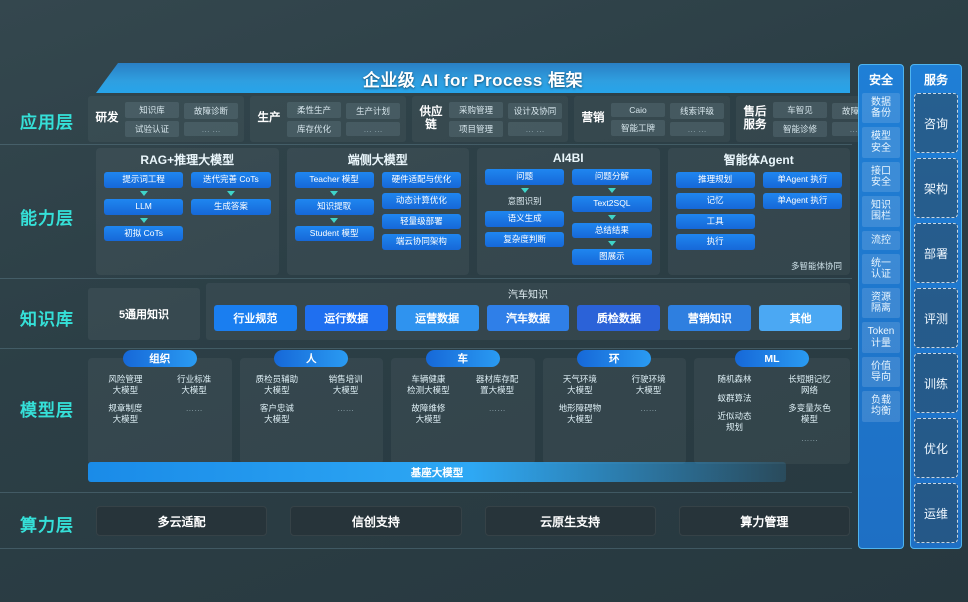  What do you see at coordinates (881, 142) in the screenshot?
I see `security-item: 模型 安全` at bounding box center [881, 142].